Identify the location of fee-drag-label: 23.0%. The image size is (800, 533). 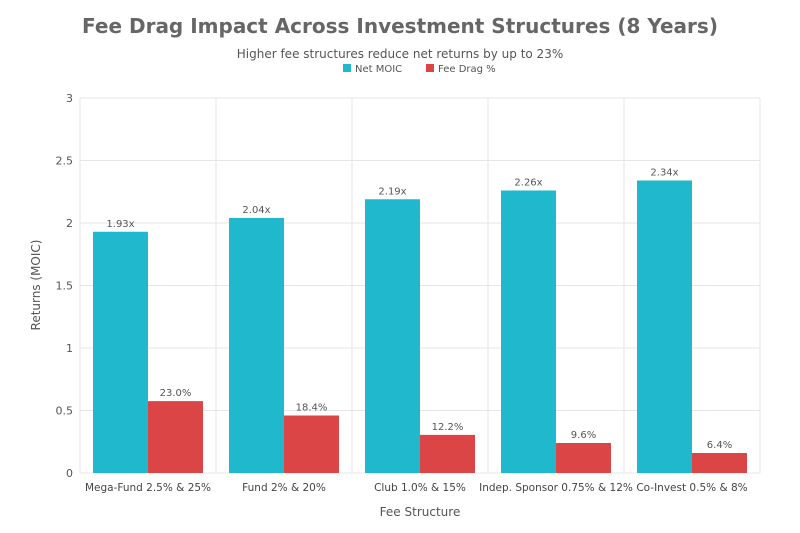
(176, 393).